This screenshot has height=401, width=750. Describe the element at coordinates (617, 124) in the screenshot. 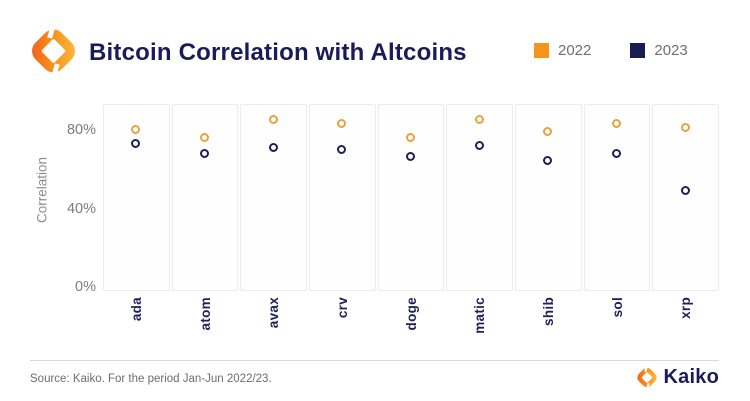

I see `data-point-sol-2022` at that location.